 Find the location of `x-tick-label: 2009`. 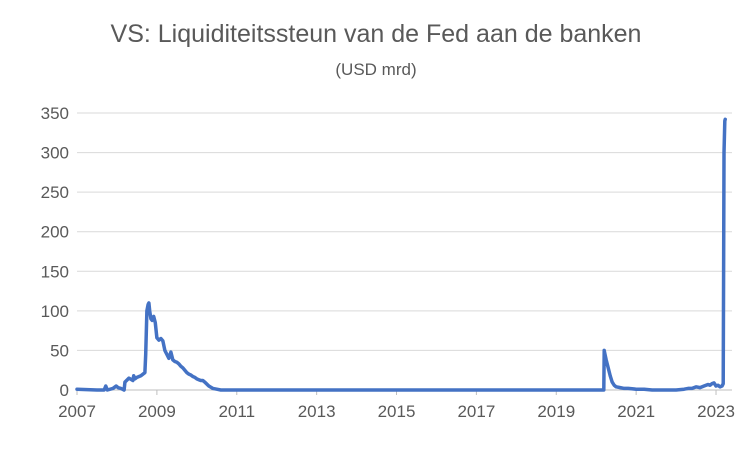

x-tick-label: 2009 is located at coordinates (157, 411).